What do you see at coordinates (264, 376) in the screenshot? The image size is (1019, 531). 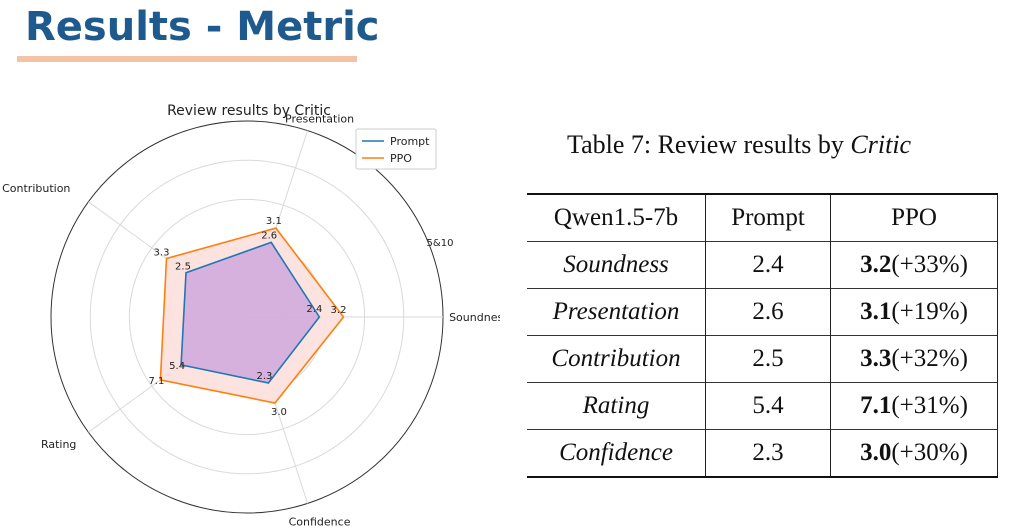 I see `data-label-prompt: 2.3` at bounding box center [264, 376].